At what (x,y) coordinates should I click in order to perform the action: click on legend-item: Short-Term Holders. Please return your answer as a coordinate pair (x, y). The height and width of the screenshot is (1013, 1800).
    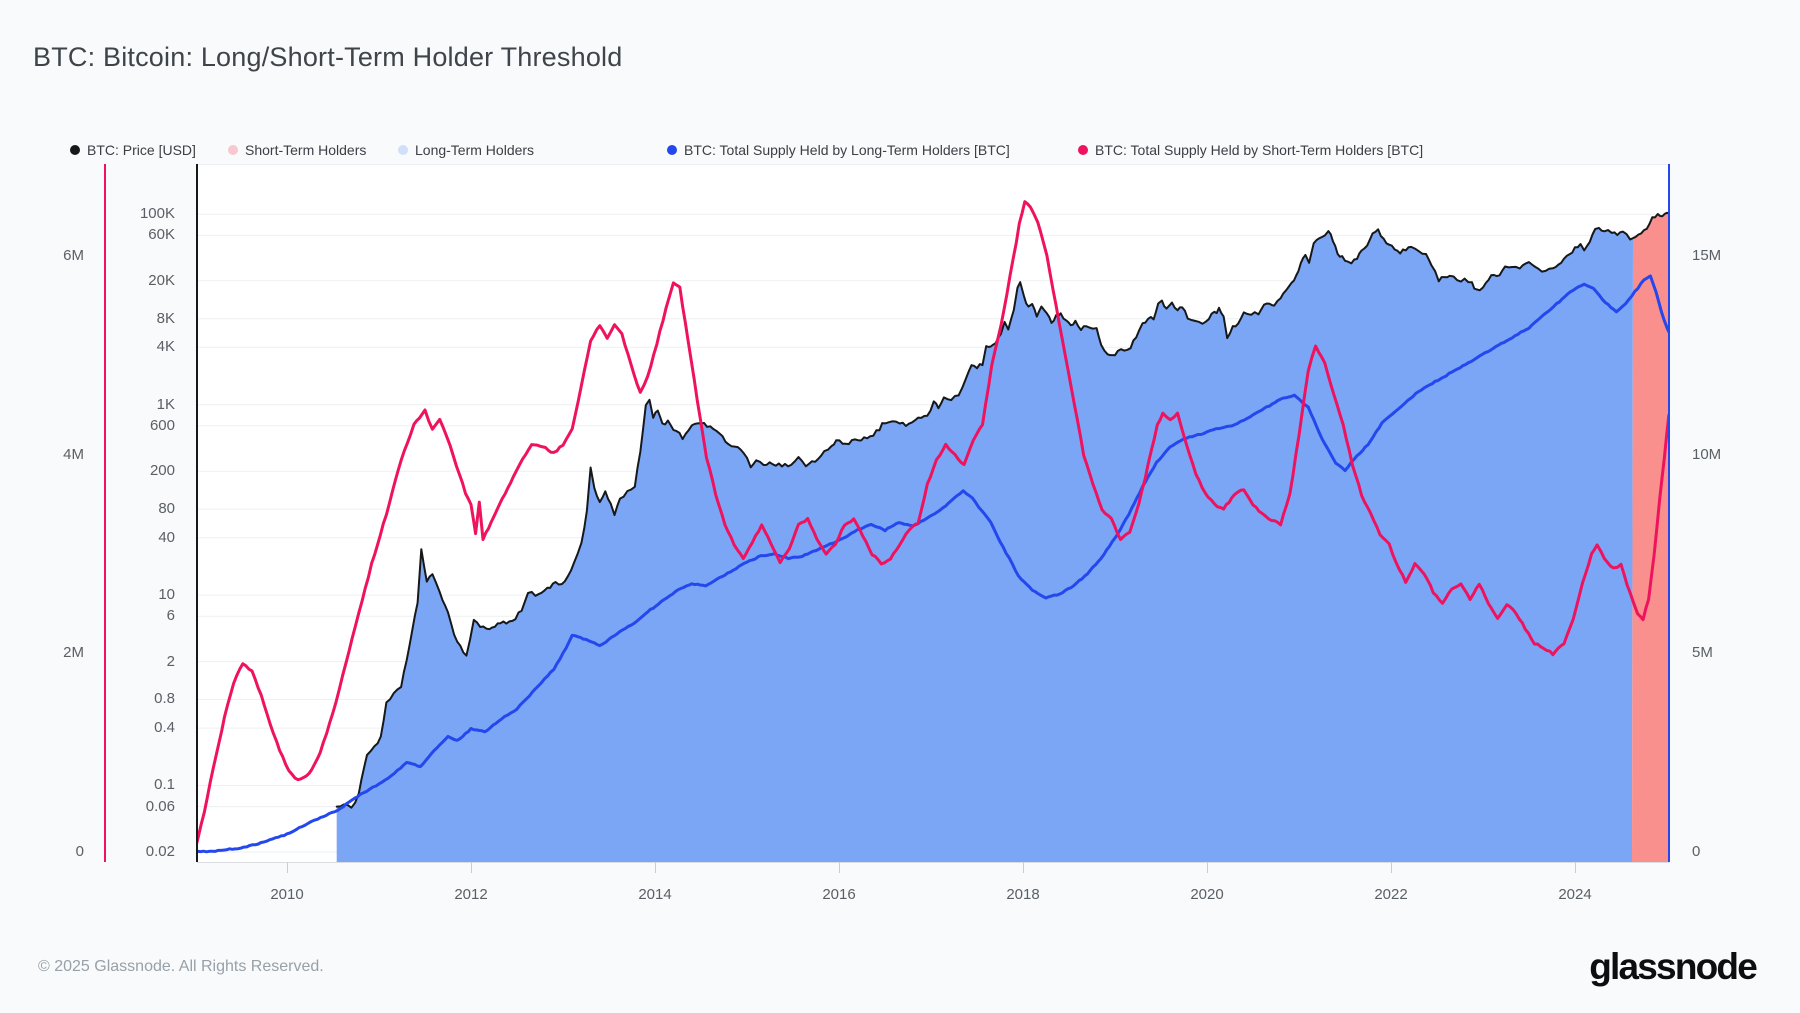
    Looking at the image, I should click on (297, 150).